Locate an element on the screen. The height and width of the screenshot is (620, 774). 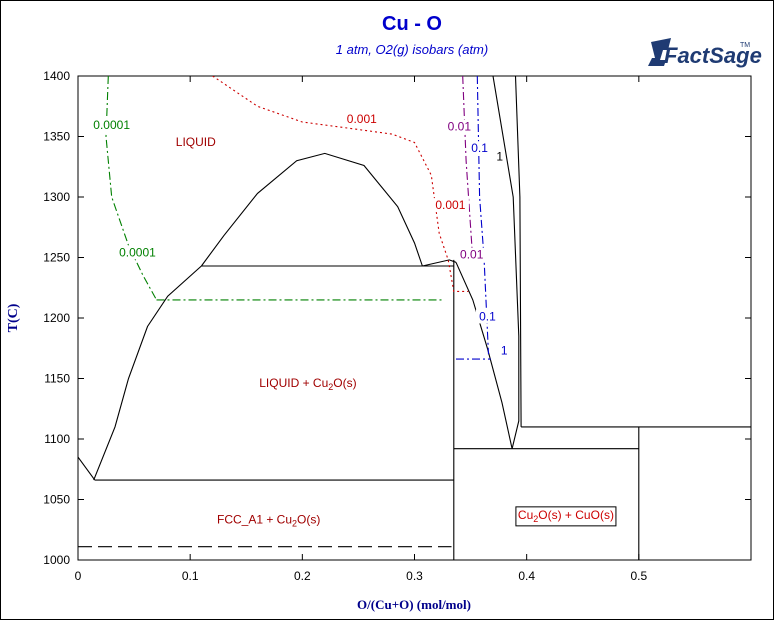
x-tick-label: 0.3 is located at coordinates (414, 576).